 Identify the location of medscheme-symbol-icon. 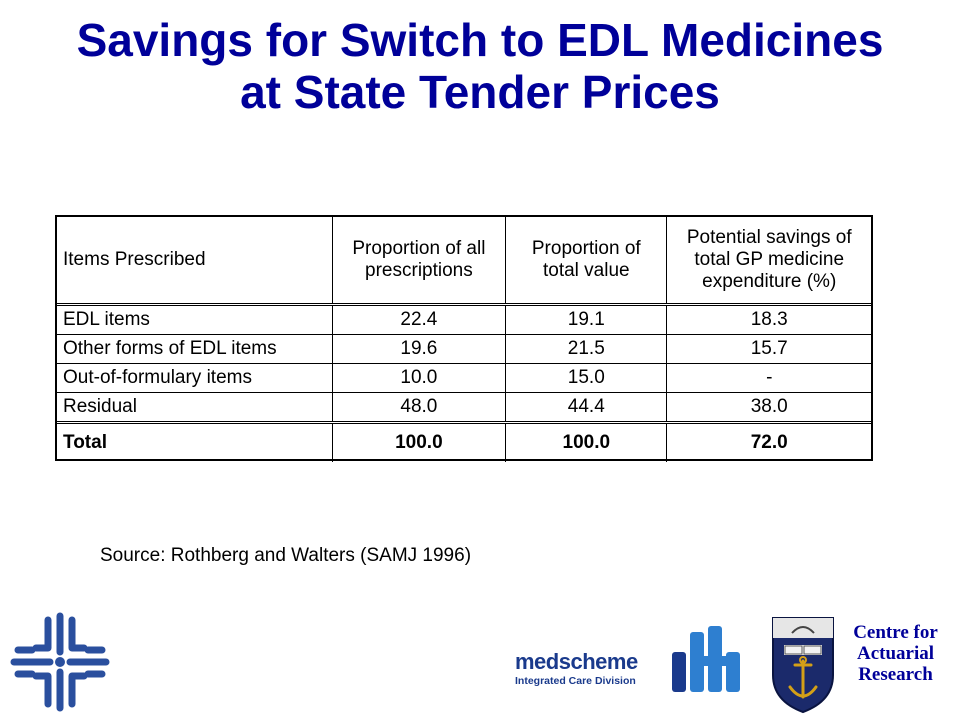
(706, 659).